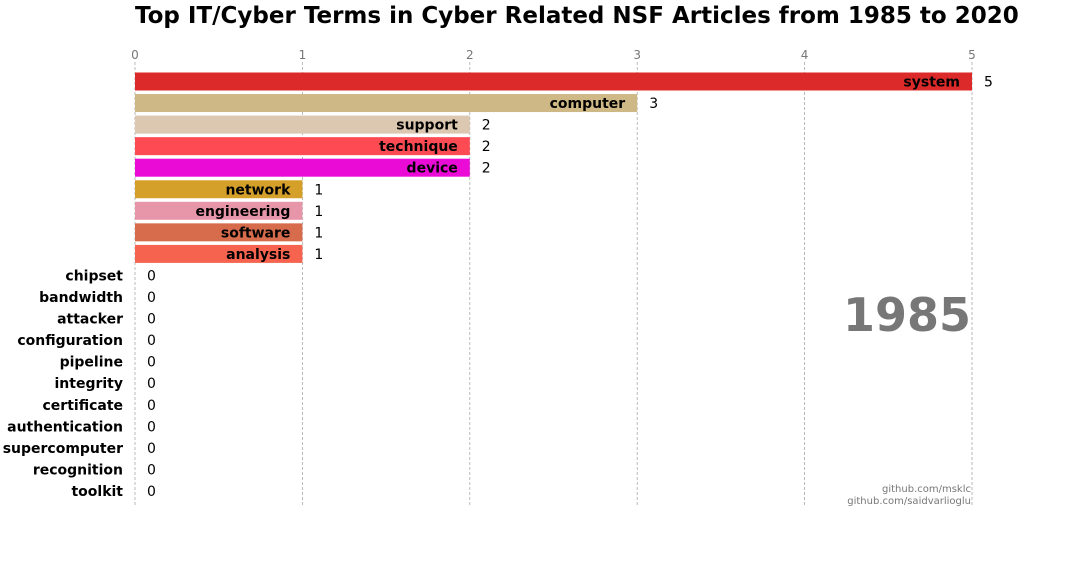 This screenshot has height=576, width=1080. What do you see at coordinates (470, 55) in the screenshot?
I see `x-tick-label: 2` at bounding box center [470, 55].